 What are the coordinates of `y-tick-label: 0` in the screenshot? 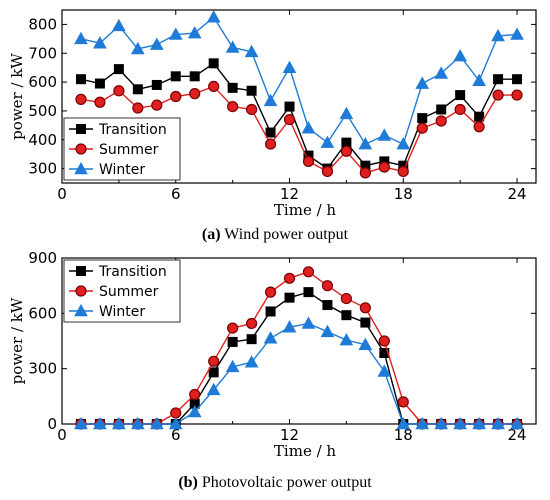 It's located at (52, 424).